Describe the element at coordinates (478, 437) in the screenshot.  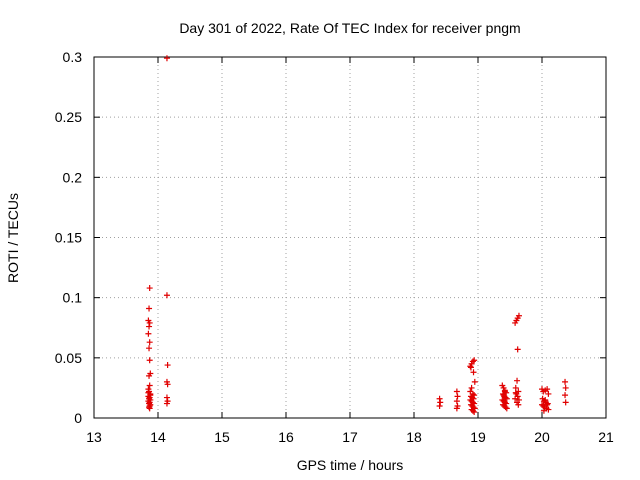
I see `x-tick-label: 19` at that location.